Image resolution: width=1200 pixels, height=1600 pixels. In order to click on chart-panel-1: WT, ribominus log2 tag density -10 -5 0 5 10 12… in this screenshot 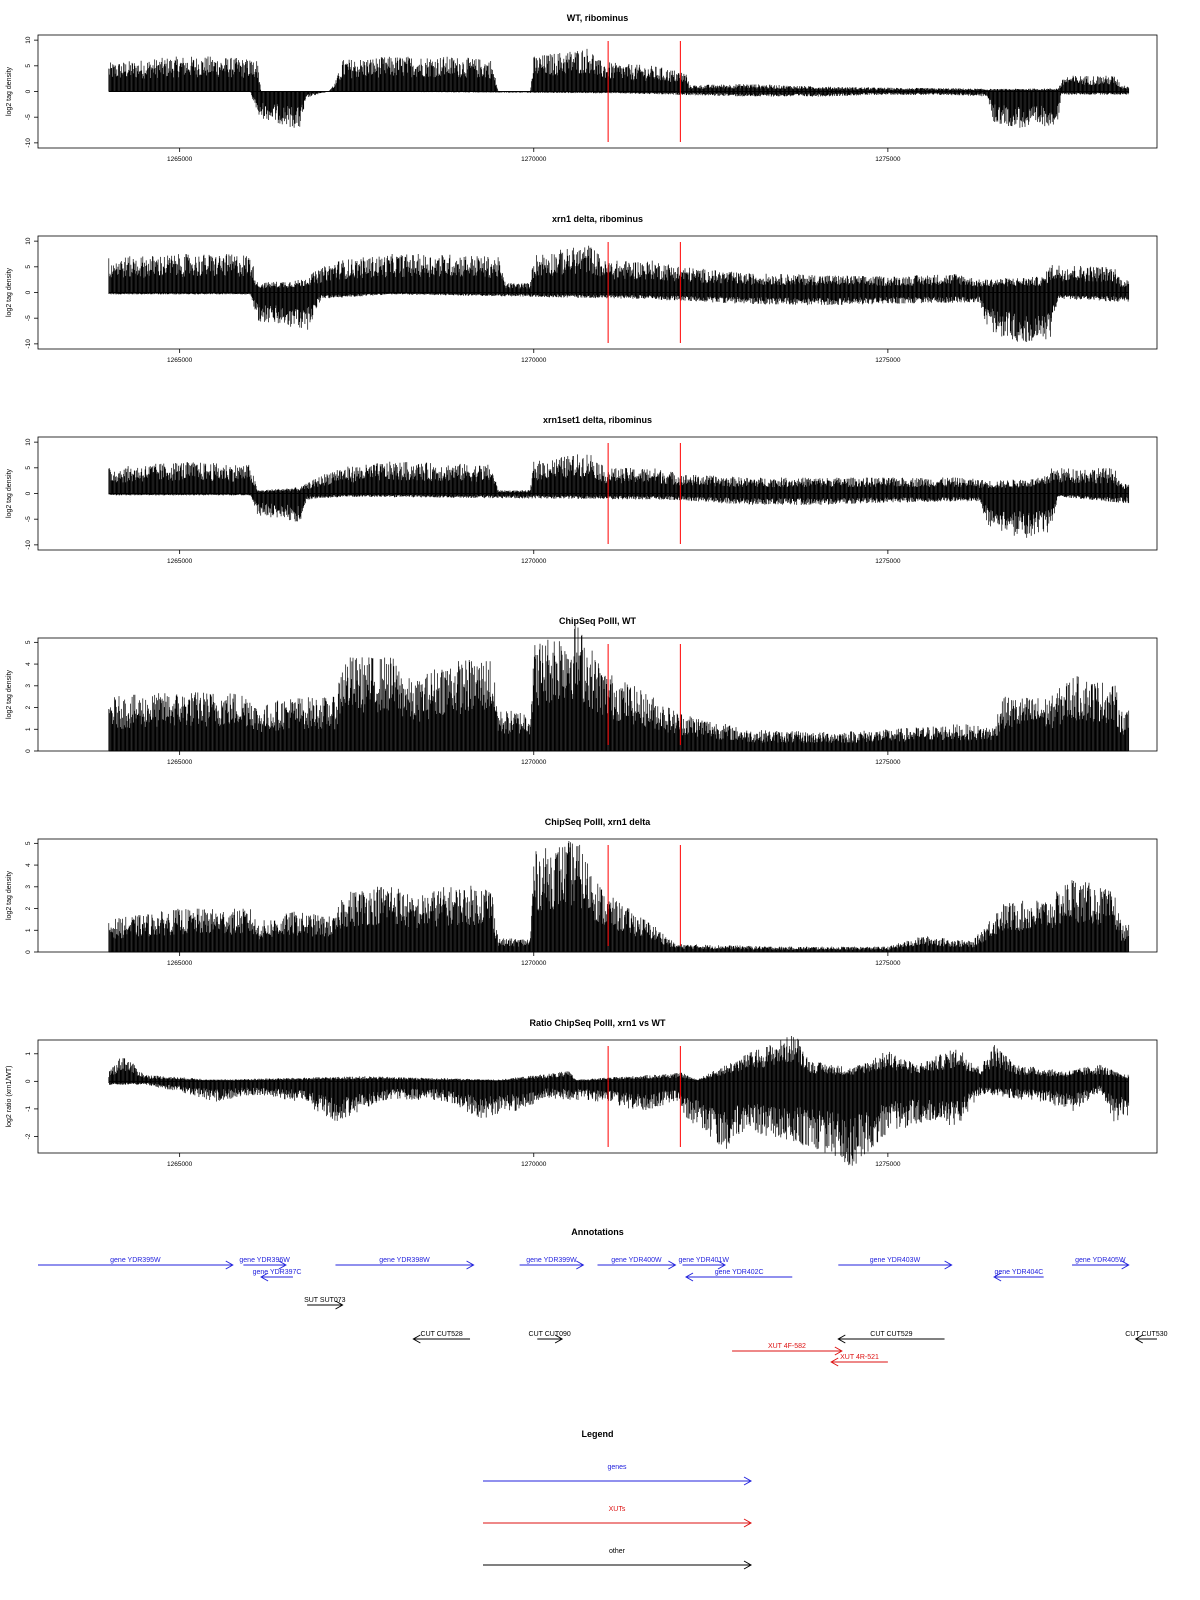, I will do `click(582, 88)`.